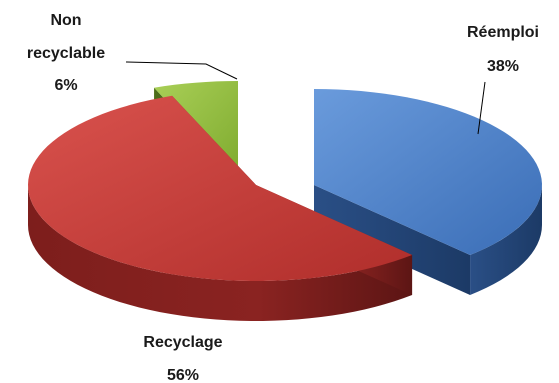 This screenshot has height=383, width=559. Describe the element at coordinates (65, 20) in the screenshot. I see `label-non-recyclable-line1: Non` at that location.